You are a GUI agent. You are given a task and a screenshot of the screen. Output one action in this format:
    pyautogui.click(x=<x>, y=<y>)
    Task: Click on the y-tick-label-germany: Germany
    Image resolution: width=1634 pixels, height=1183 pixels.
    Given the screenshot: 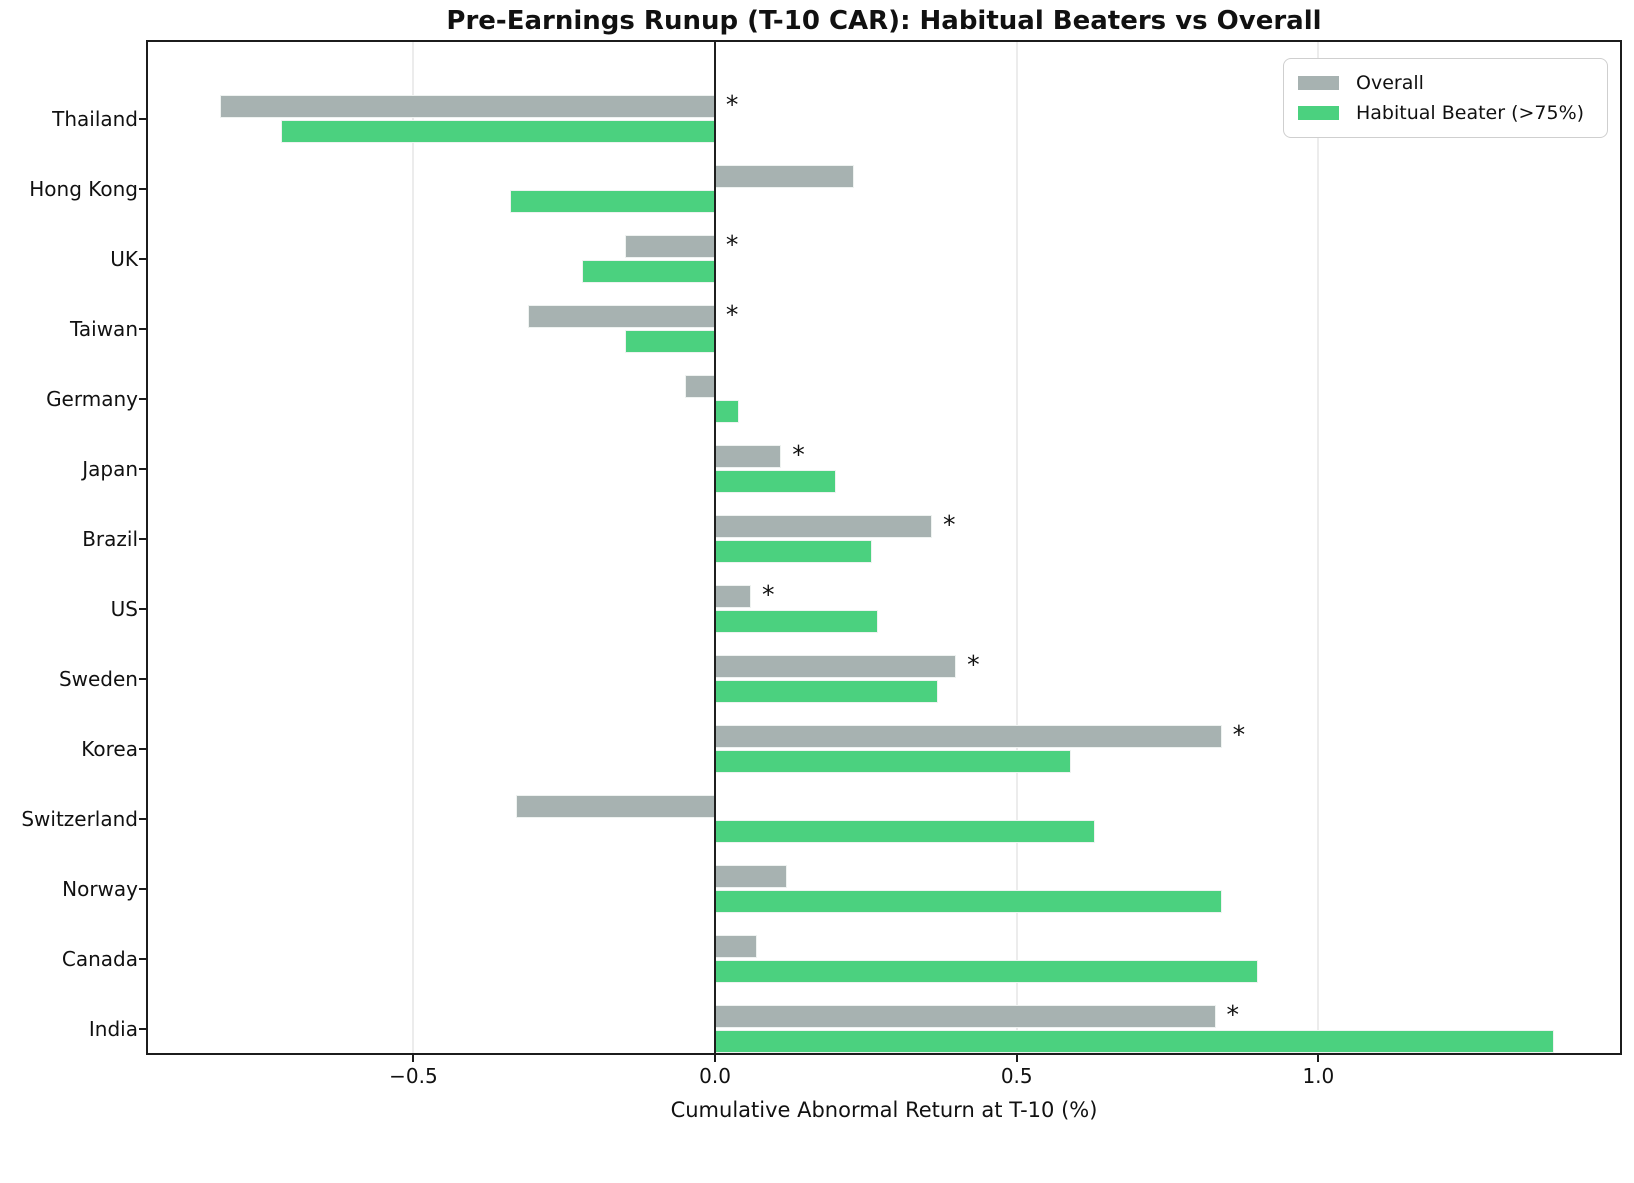 What is the action you would take?
    pyautogui.click(x=92, y=399)
    